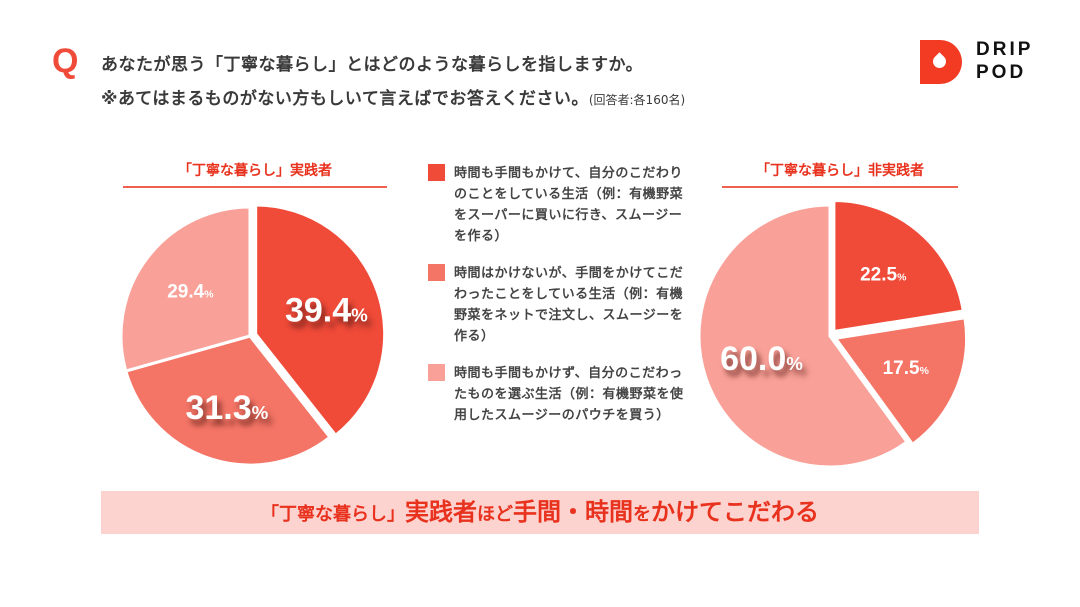 The width and height of the screenshot is (1080, 607). I want to click on right-pie-title: 「丁寧な暮らし」非実践者, so click(840, 171).